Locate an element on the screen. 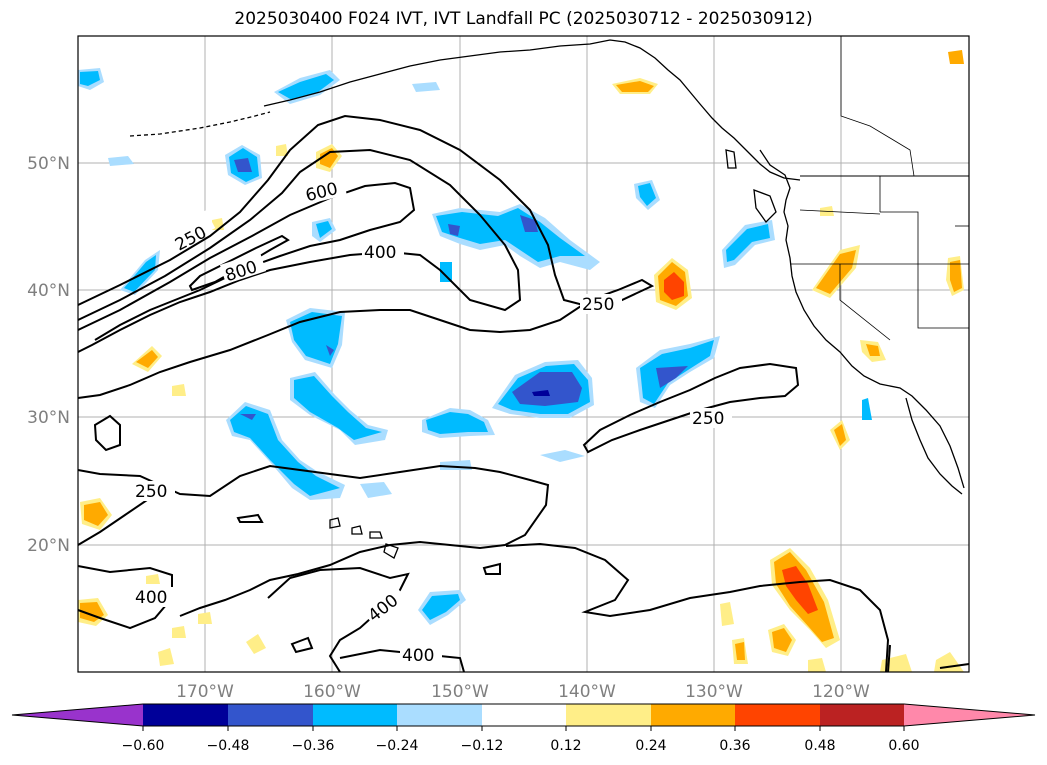 This screenshot has height=765, width=1047. lon-label: 130°W is located at coordinates (714, 692).